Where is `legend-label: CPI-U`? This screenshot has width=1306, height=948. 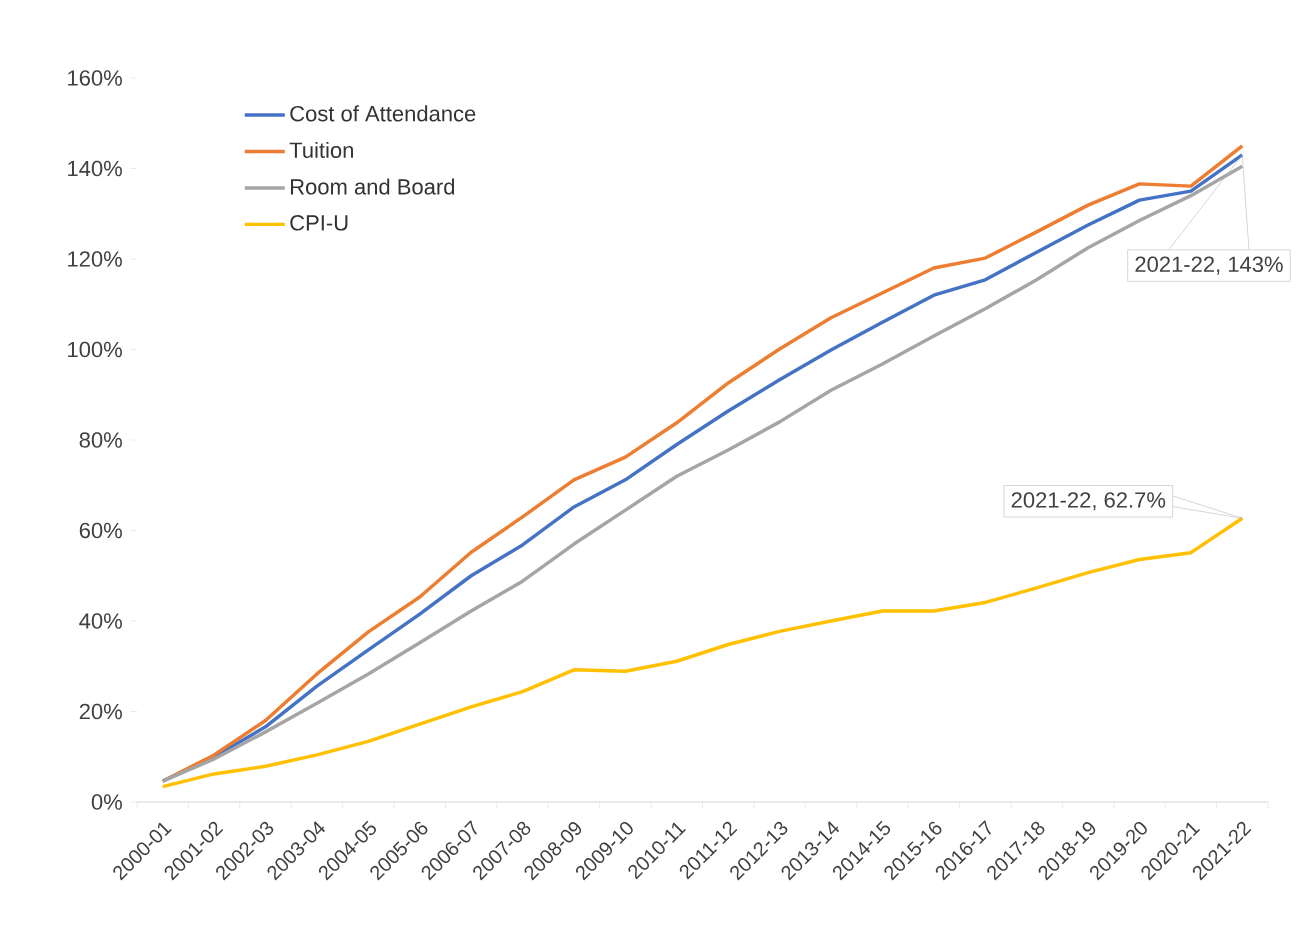 legend-label: CPI-U is located at coordinates (319, 223).